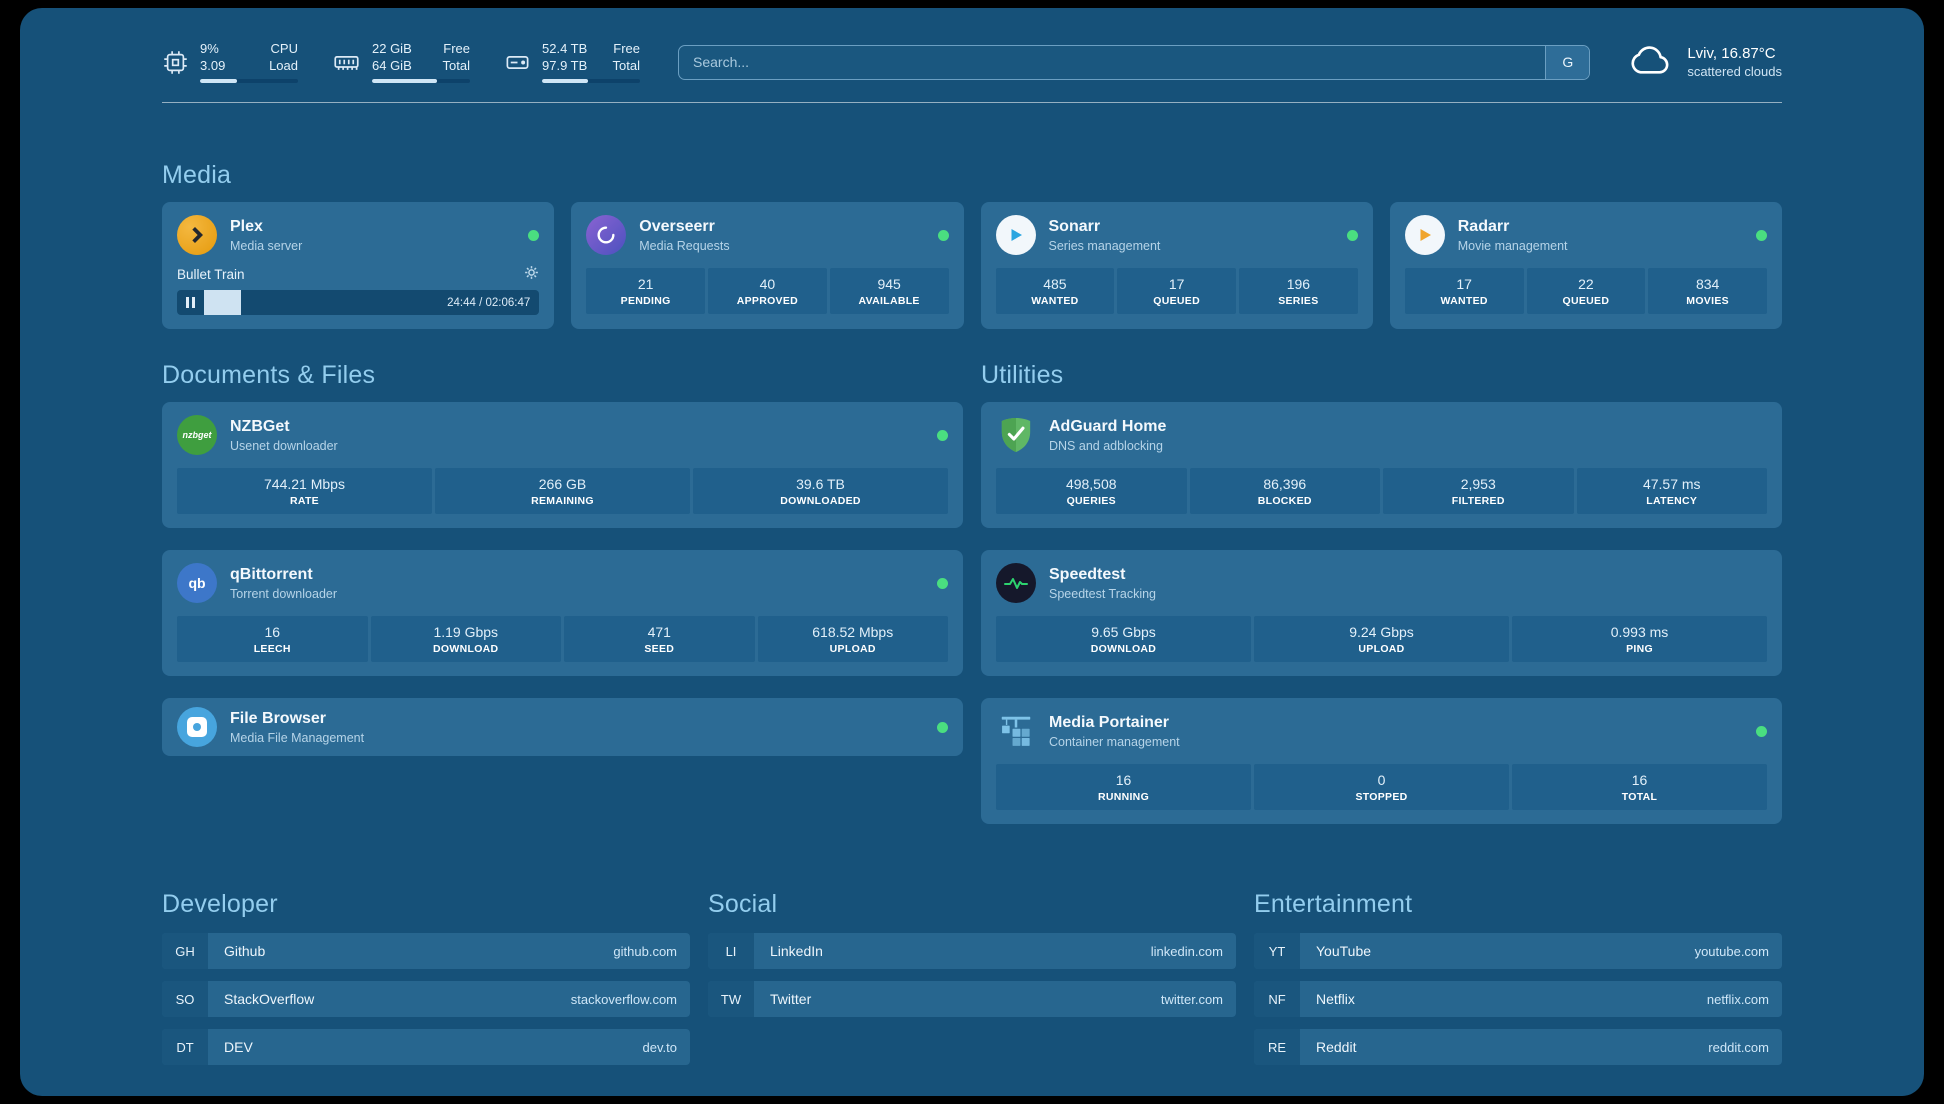 Image resolution: width=1944 pixels, height=1104 pixels. I want to click on plex-icon, so click(197, 235).